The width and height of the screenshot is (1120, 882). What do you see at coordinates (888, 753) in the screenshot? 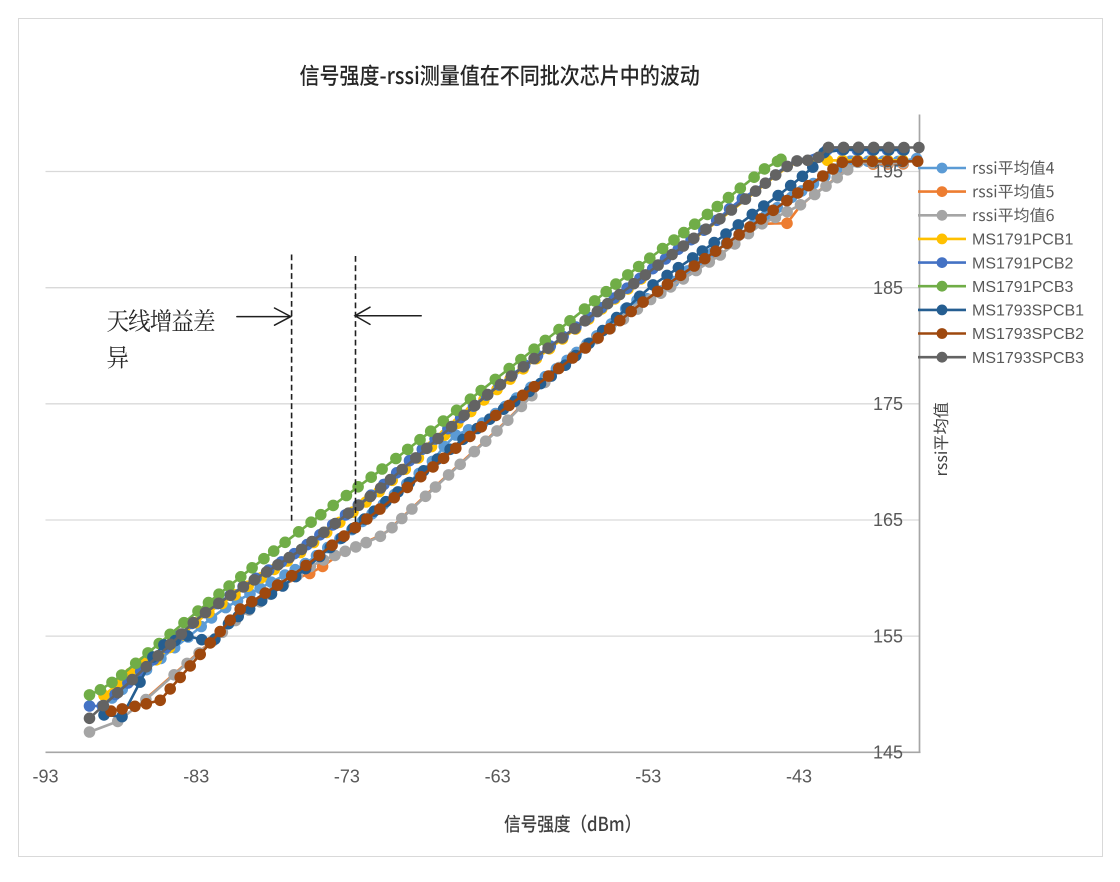
I see `svg-text: 145` at bounding box center [888, 753].